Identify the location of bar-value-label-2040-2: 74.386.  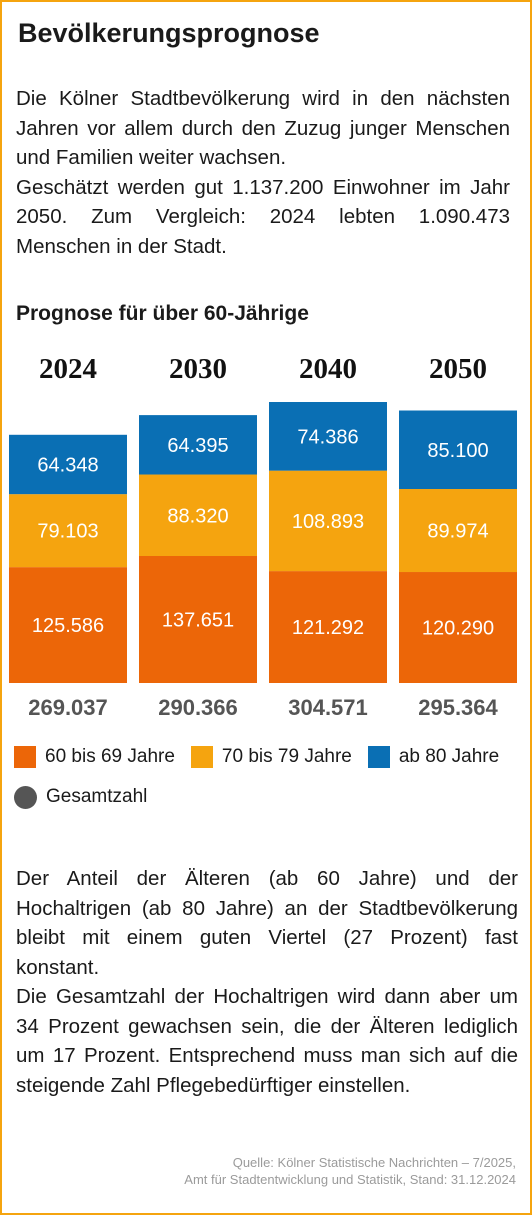
(327, 437).